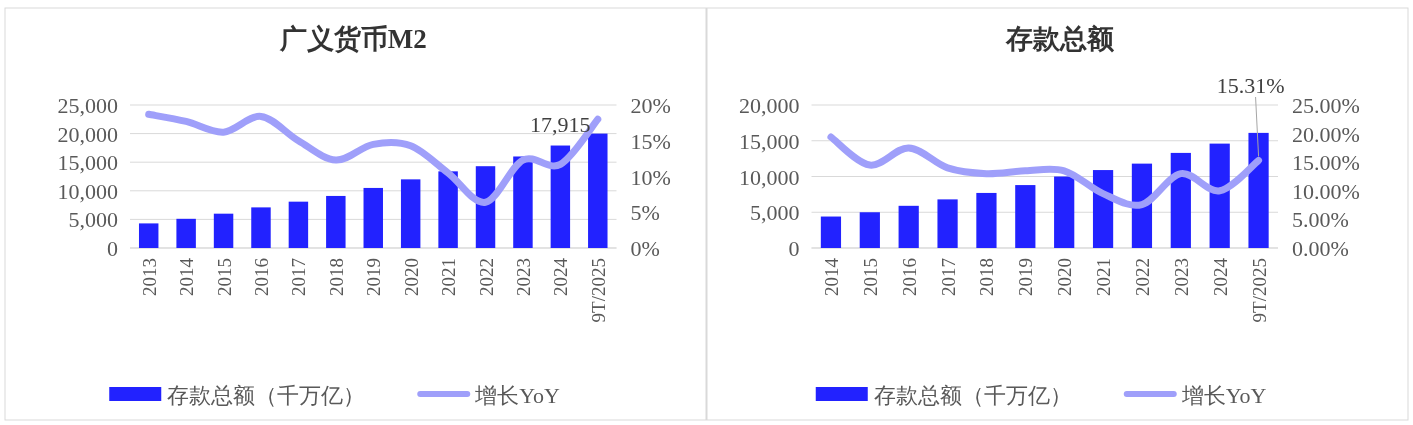  What do you see at coordinates (149, 277) in the screenshot?
I see `x-tick-label: 2013` at bounding box center [149, 277].